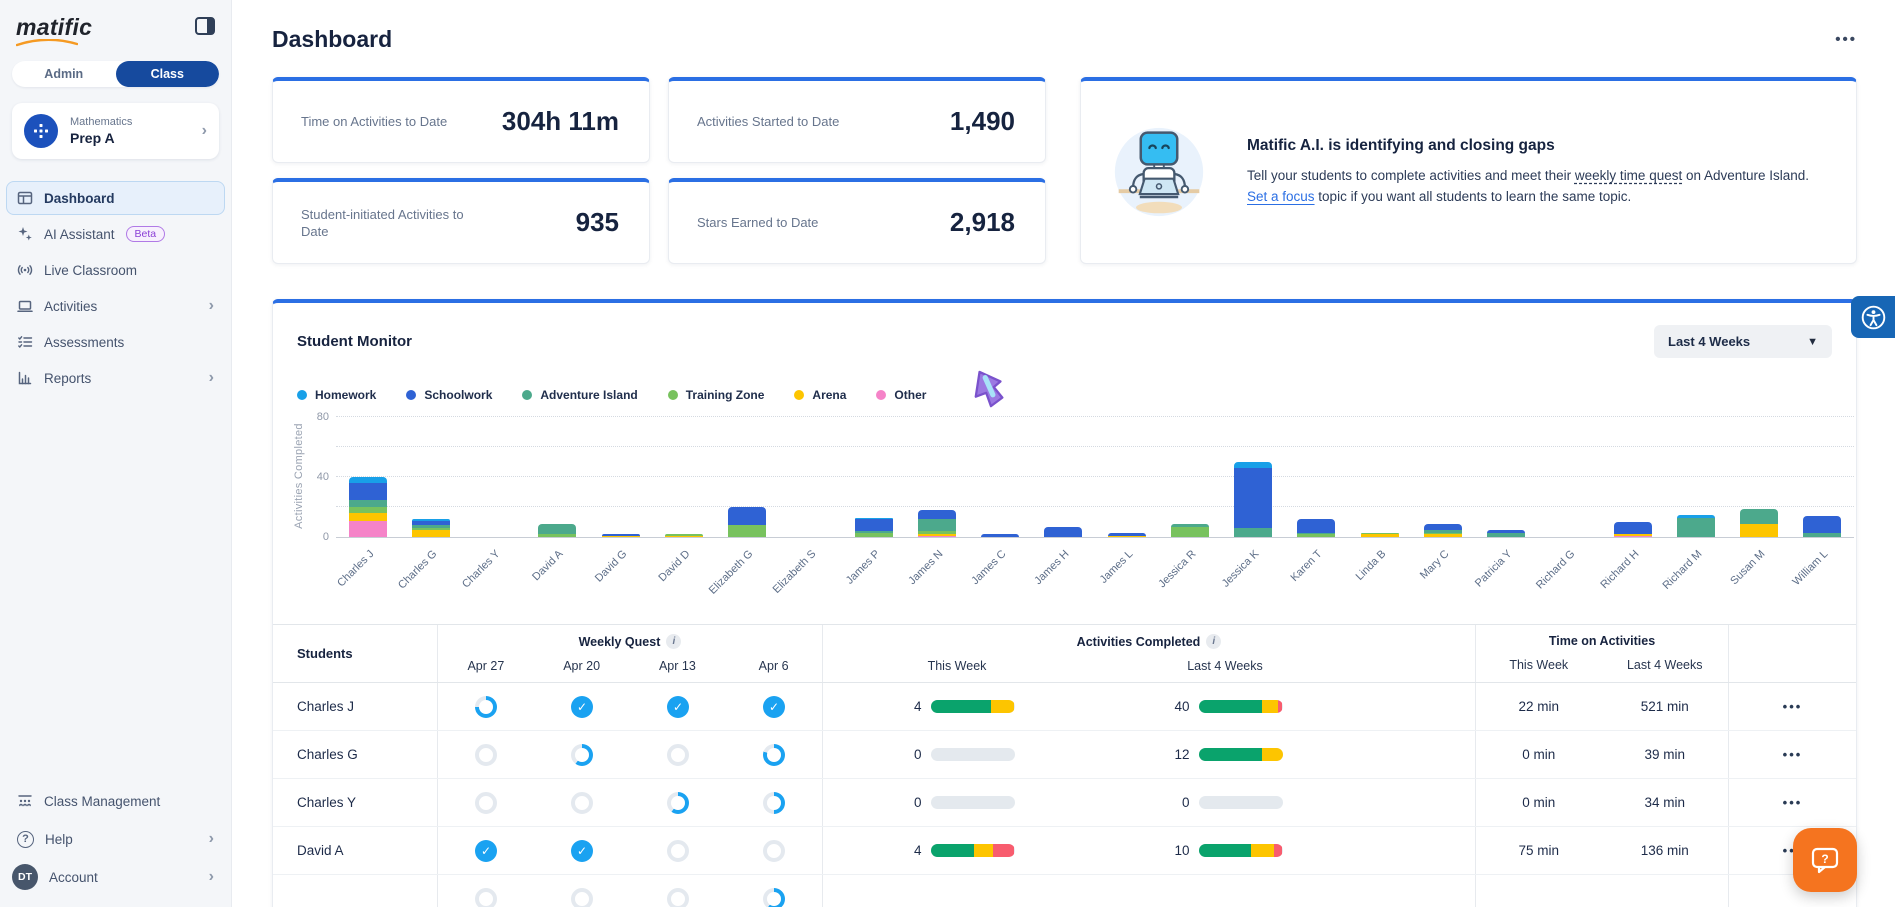 The height and width of the screenshot is (907, 1895). Describe the element at coordinates (857, 221) in the screenshot. I see `stat-card-3: Stars Earned to Date 2,918` at that location.